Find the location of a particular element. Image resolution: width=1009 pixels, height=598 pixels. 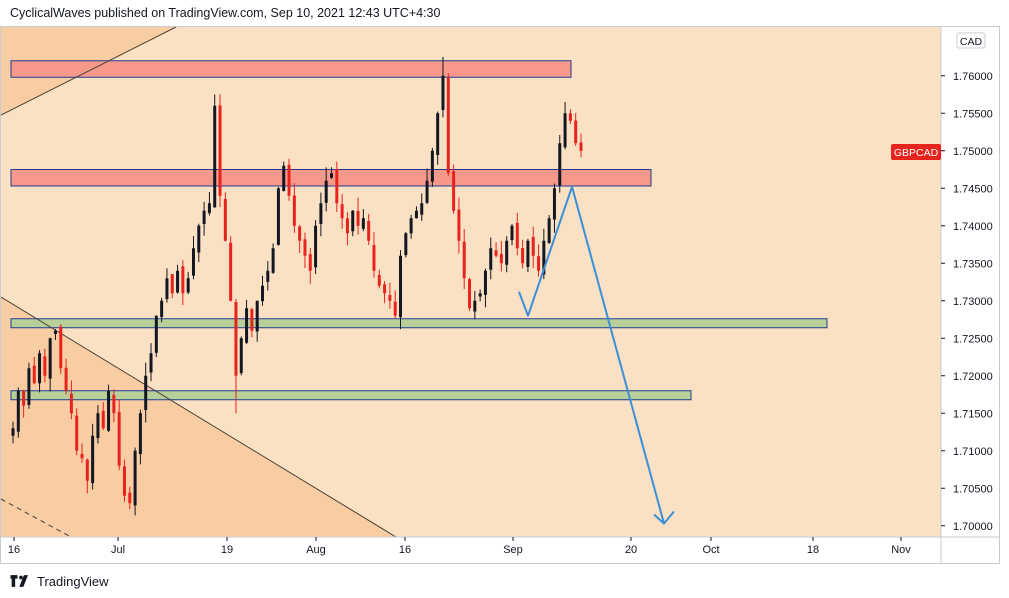

y-tick-label: 1.72500 is located at coordinates (973, 339).